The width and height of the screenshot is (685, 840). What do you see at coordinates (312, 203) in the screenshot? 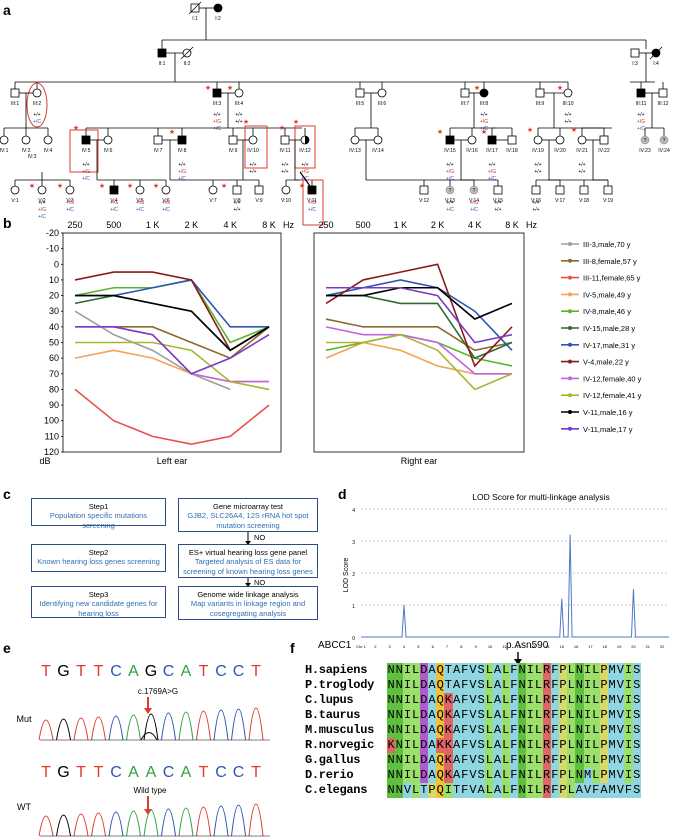
I see `geno-V-11-g0: +/G` at bounding box center [312, 203].